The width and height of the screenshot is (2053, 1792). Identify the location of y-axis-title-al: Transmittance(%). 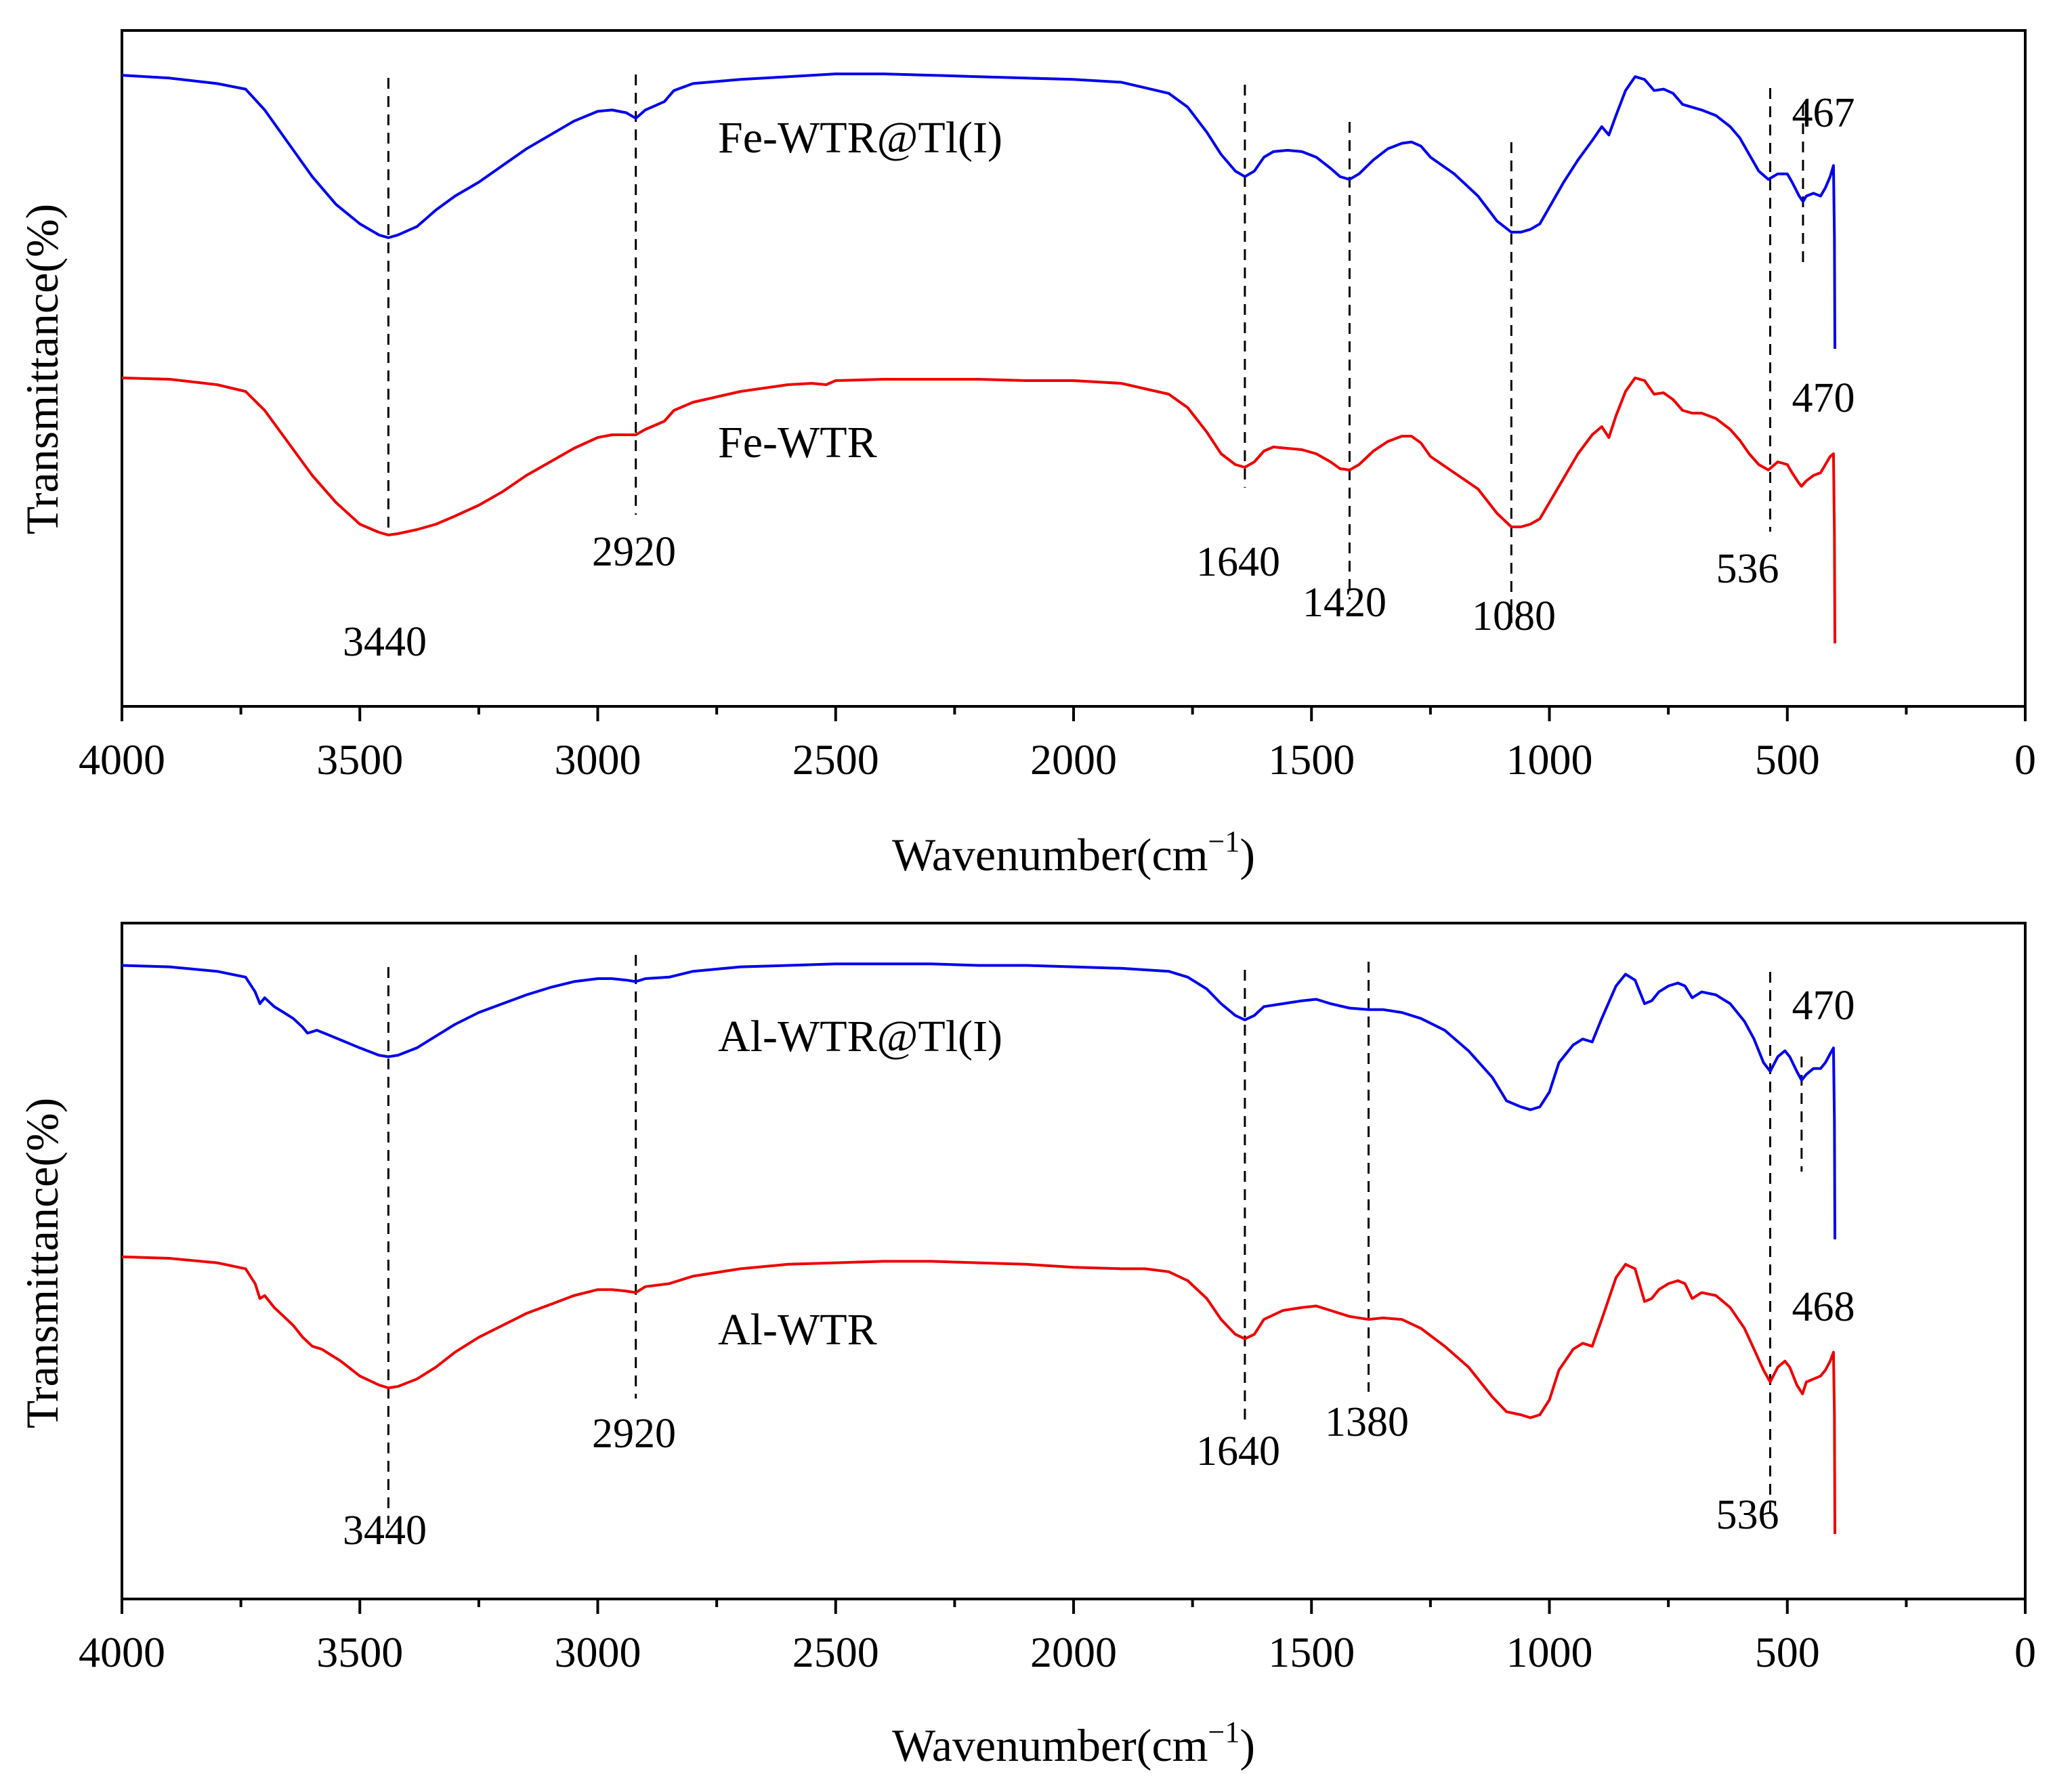
(42, 1263).